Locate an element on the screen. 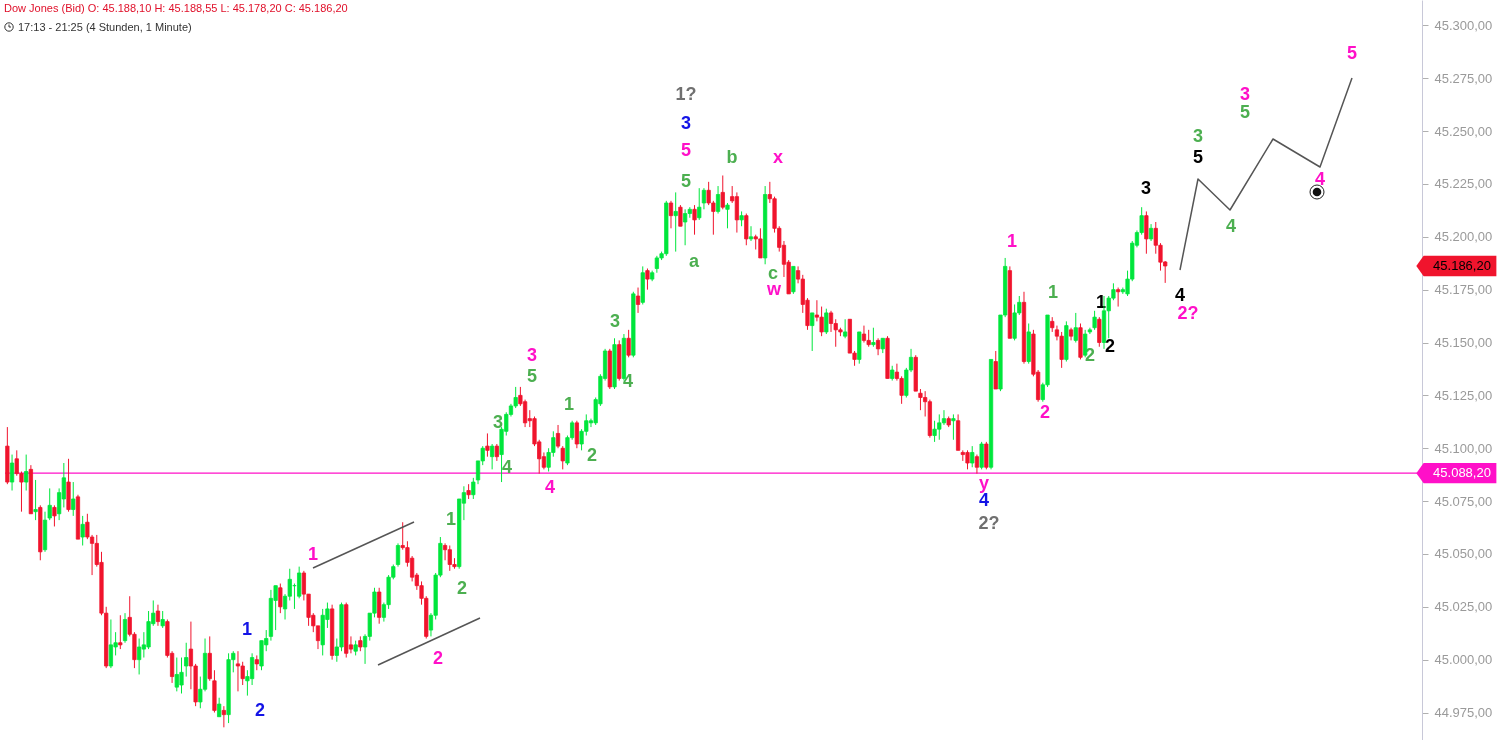 This screenshot has height=740, width=1500. y-tick-label: 45.300,00 is located at coordinates (1463, 25).